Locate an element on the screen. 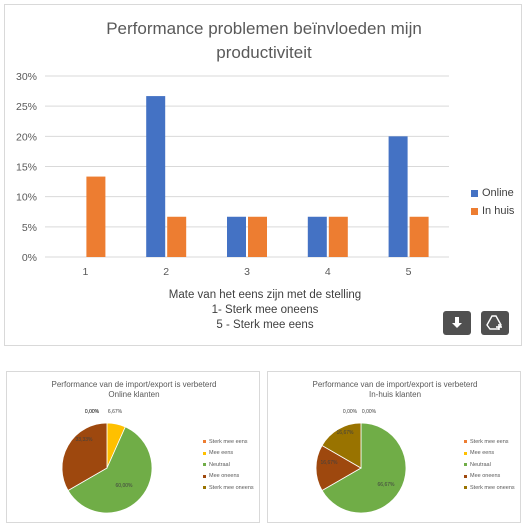 Image resolution: width=529 pixels, height=532 pixels. pie2-title-line2: In-huis klanten is located at coordinates (395, 394).